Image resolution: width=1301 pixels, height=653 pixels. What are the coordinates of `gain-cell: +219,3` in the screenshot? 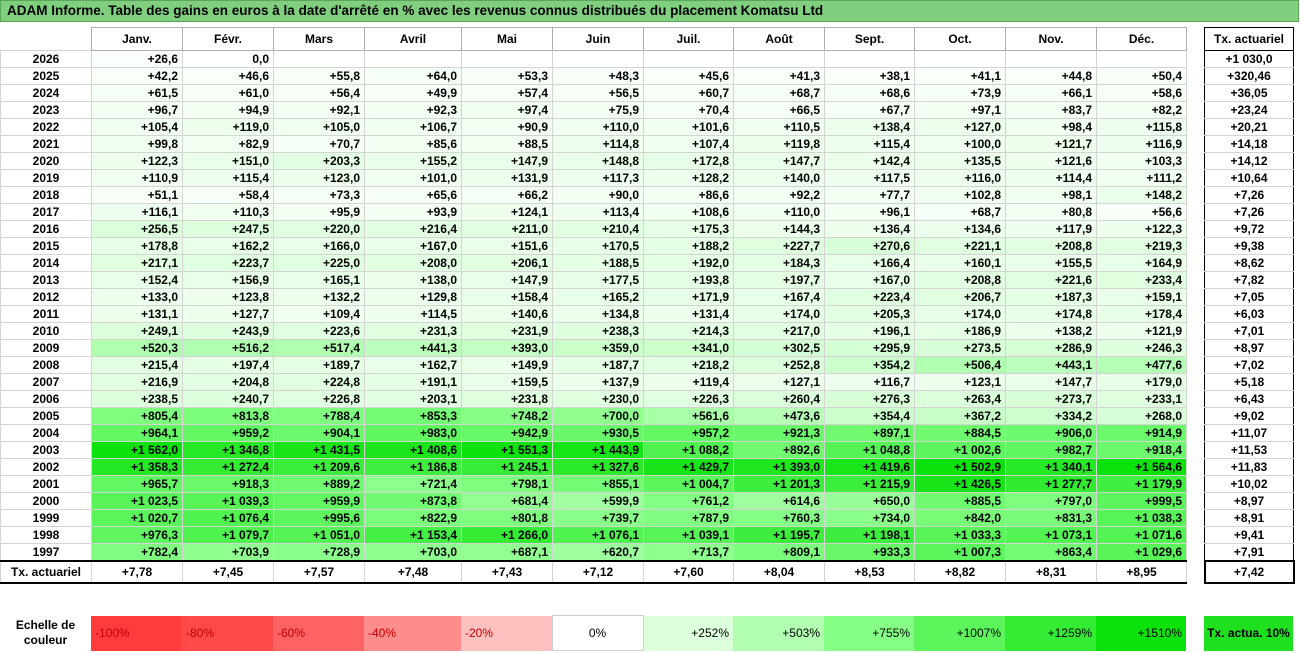 It's located at (1141, 246).